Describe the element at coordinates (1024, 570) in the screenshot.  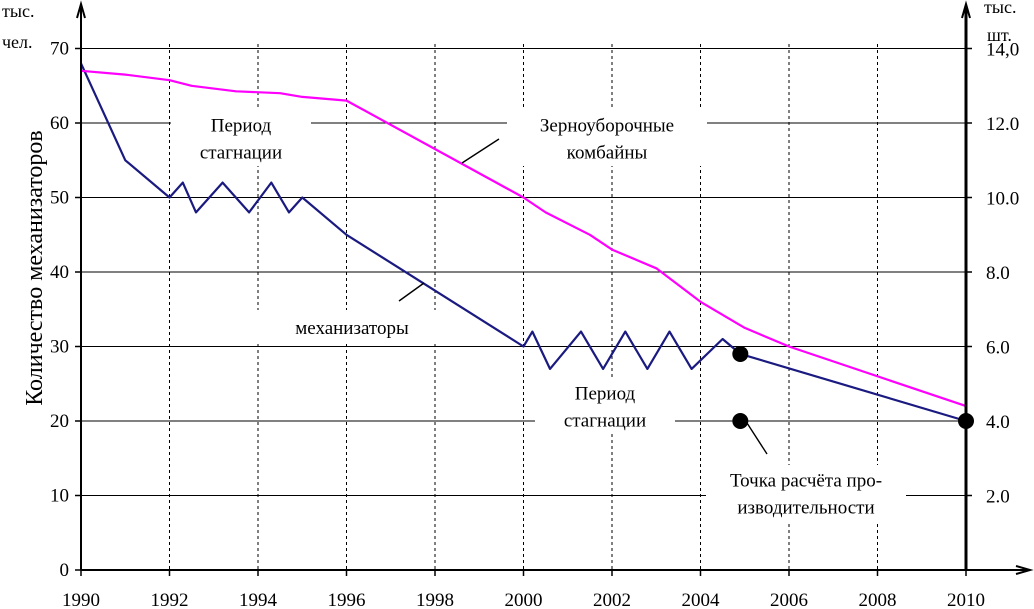
I see `x-axis-arrow` at that location.